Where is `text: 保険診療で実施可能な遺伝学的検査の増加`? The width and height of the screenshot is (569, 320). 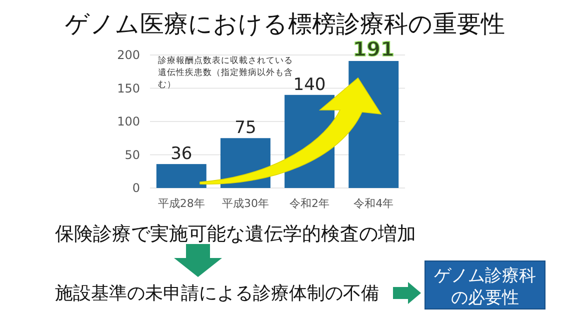
text: 保険診療で実施可能な遺伝学的検査の増加 is located at coordinates (235, 234).